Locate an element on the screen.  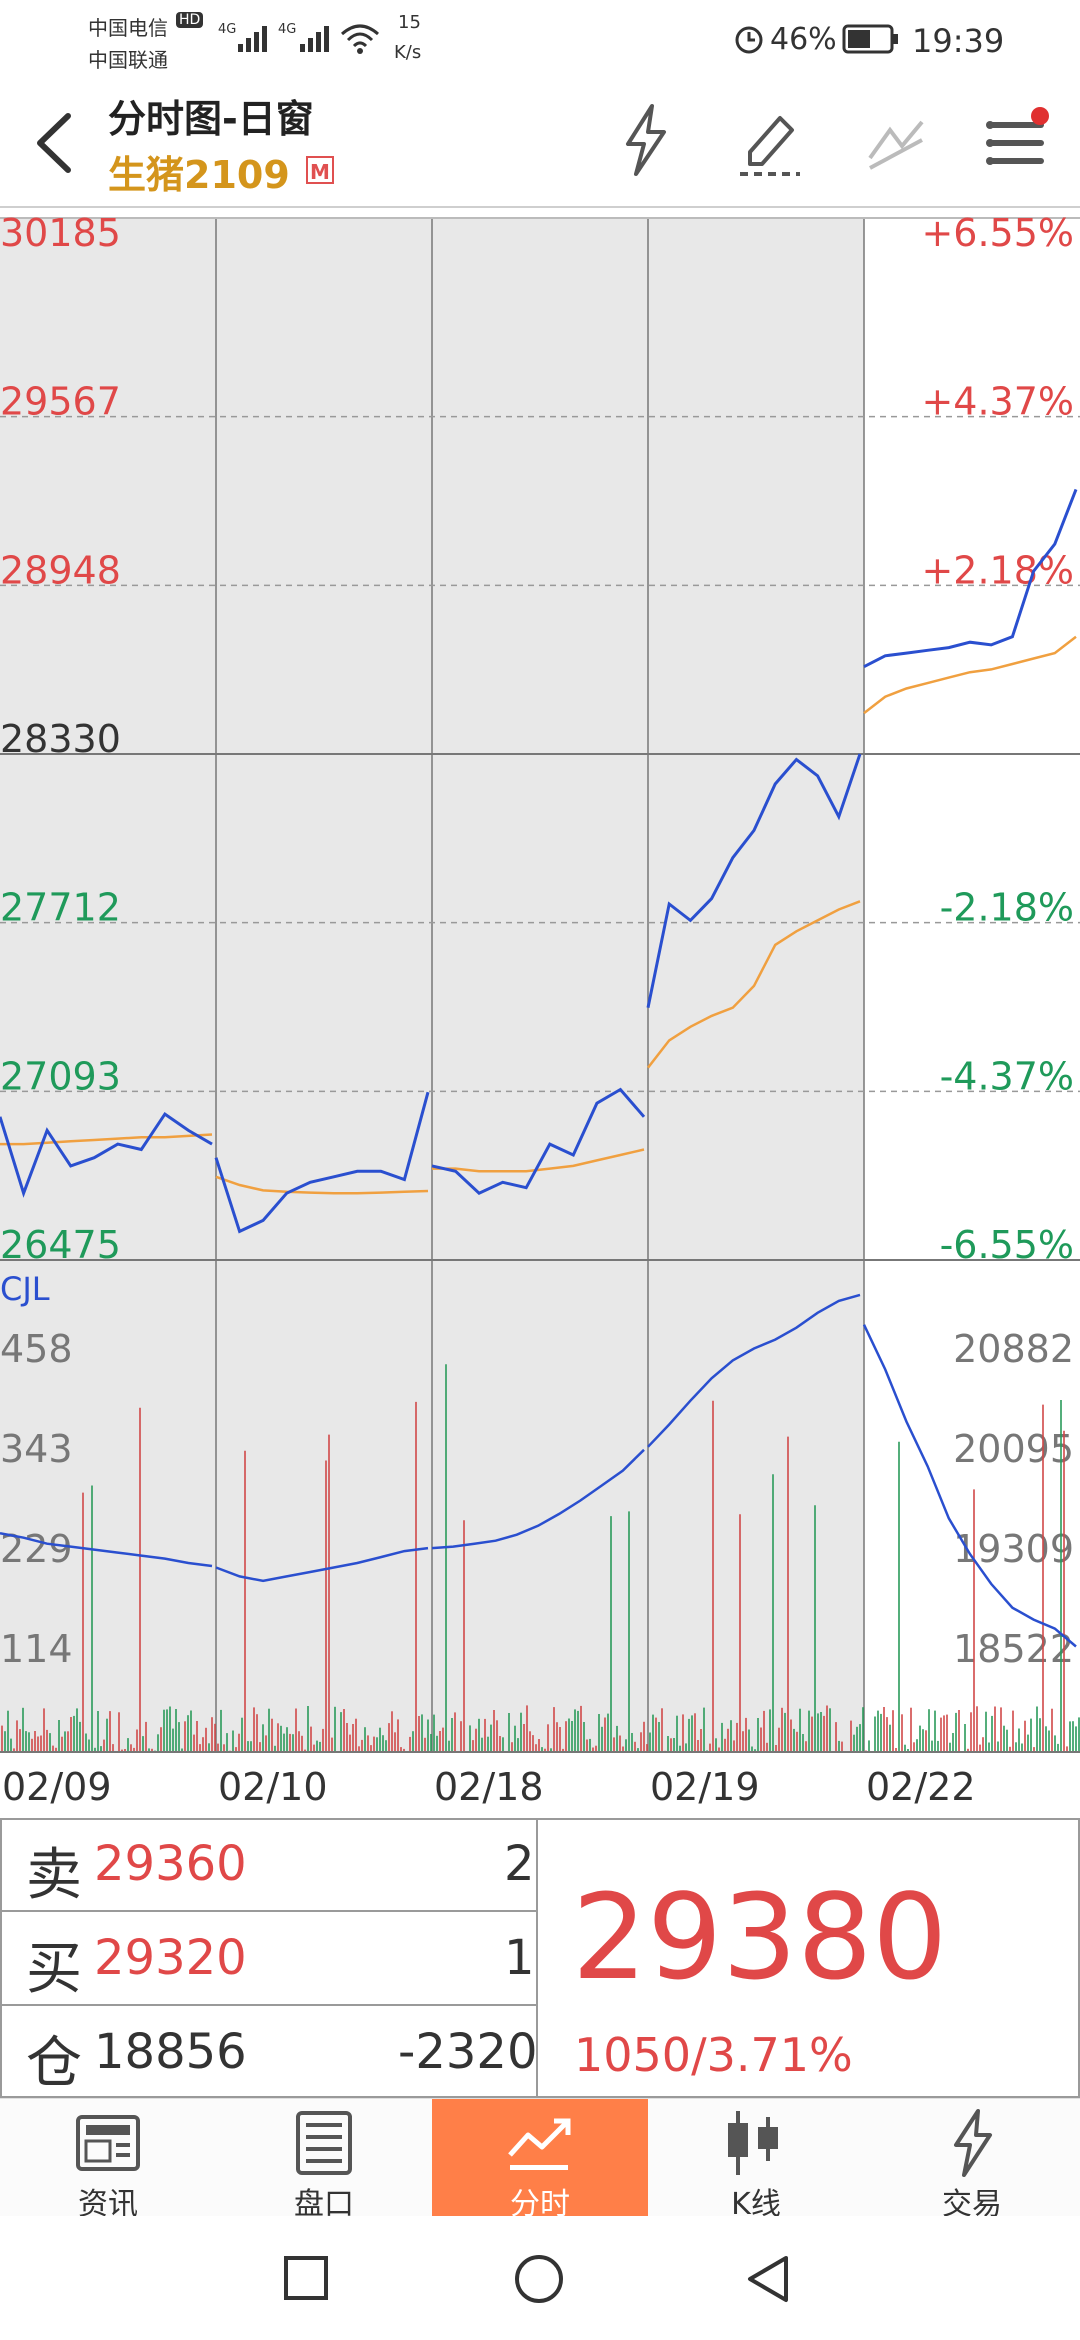
back-icon is located at coordinates (52, 143).